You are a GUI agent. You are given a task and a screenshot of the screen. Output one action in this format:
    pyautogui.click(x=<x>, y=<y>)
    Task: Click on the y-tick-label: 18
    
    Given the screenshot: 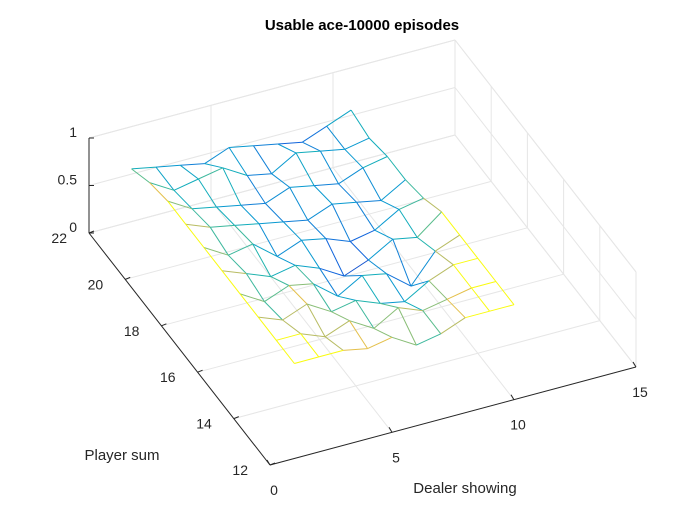 What is the action you would take?
    pyautogui.click(x=132, y=331)
    